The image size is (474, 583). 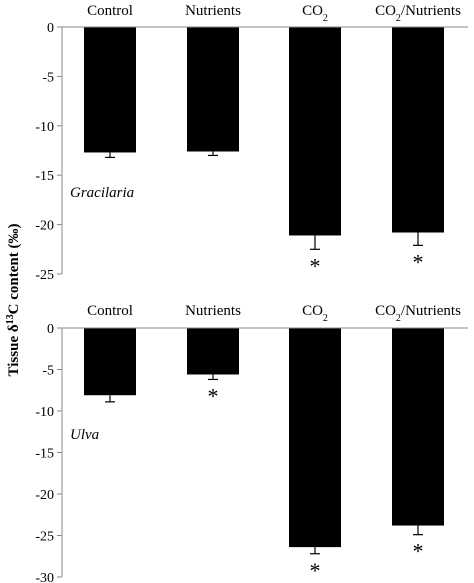 I want to click on y-tick-label: -30, so click(x=44, y=577).